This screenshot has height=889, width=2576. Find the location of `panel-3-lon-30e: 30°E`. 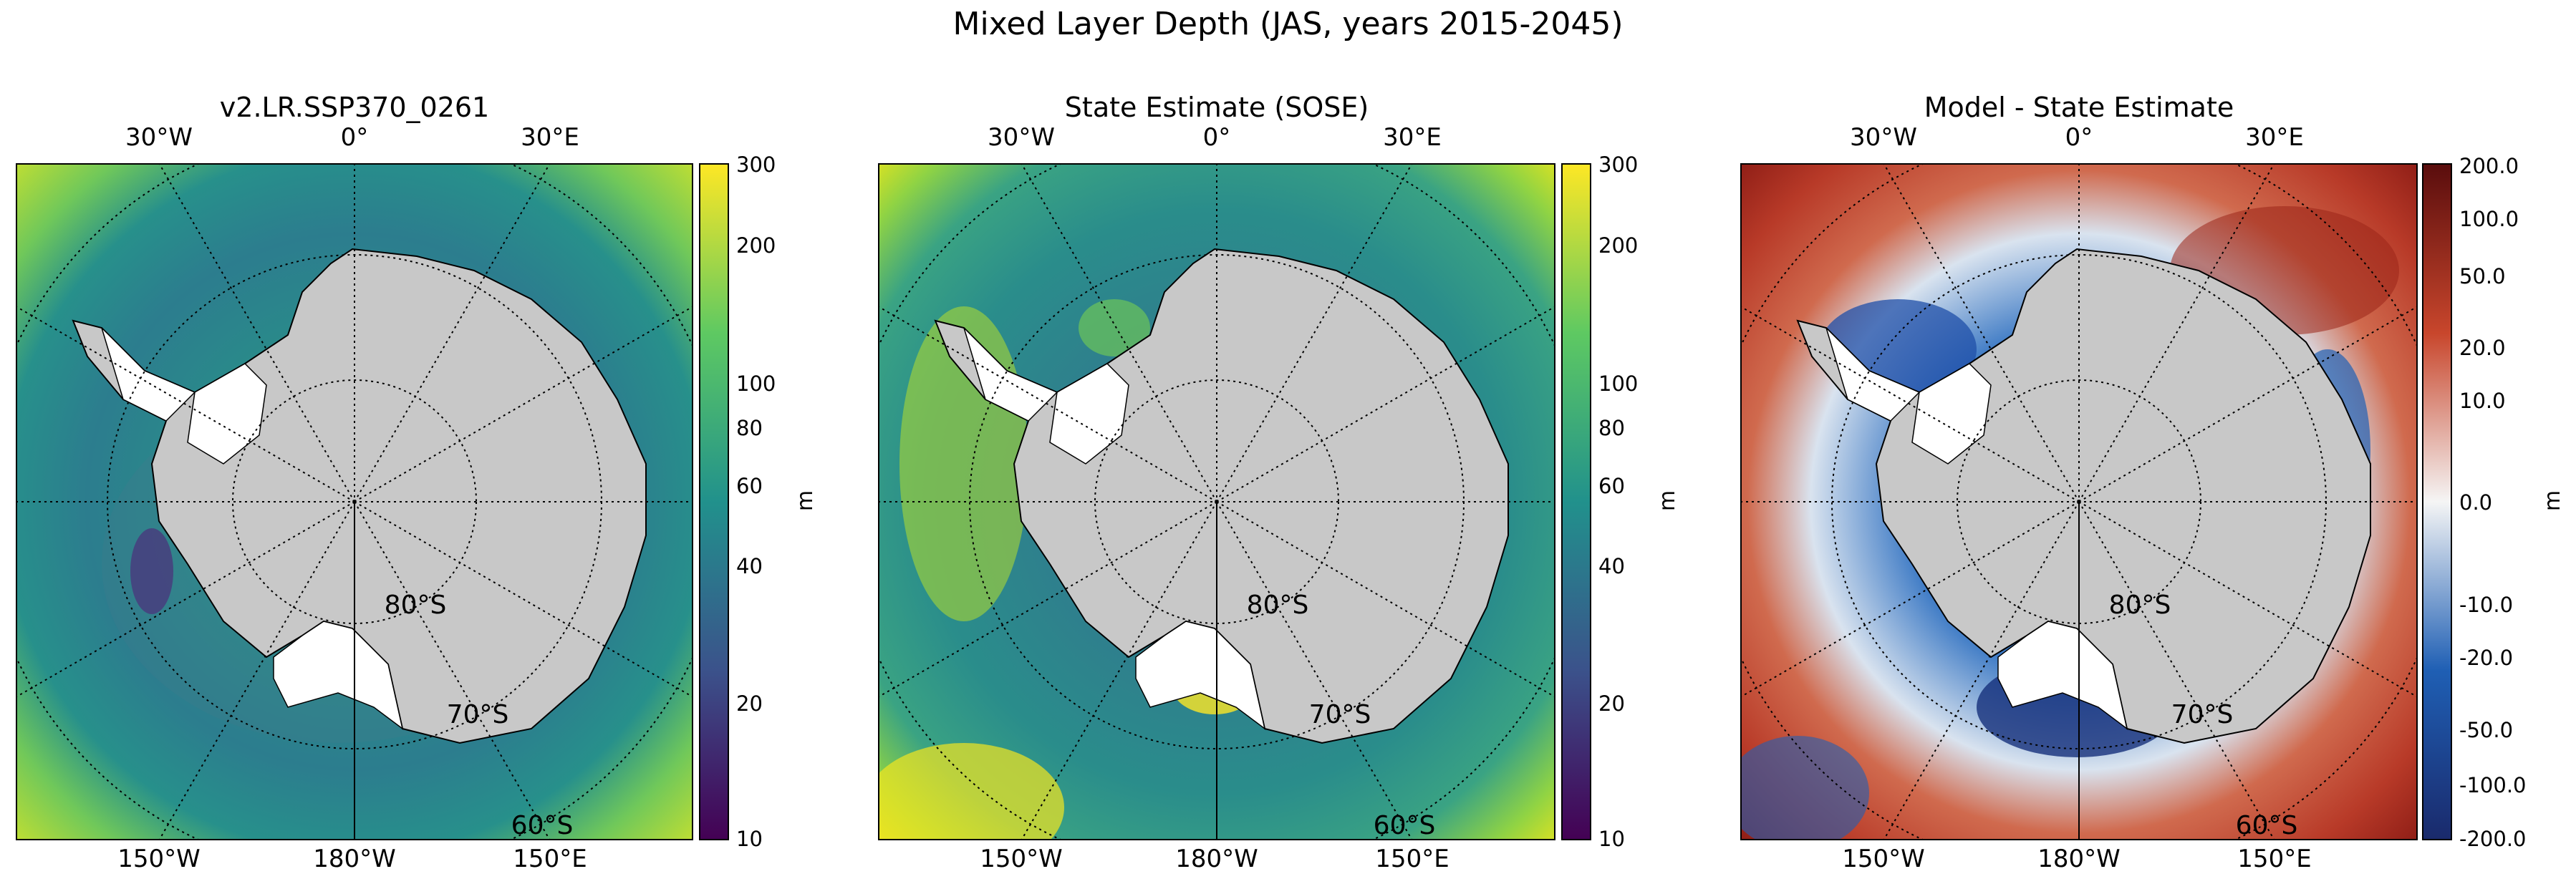

panel-3-lon-30e: 30°E is located at coordinates (2274, 137).